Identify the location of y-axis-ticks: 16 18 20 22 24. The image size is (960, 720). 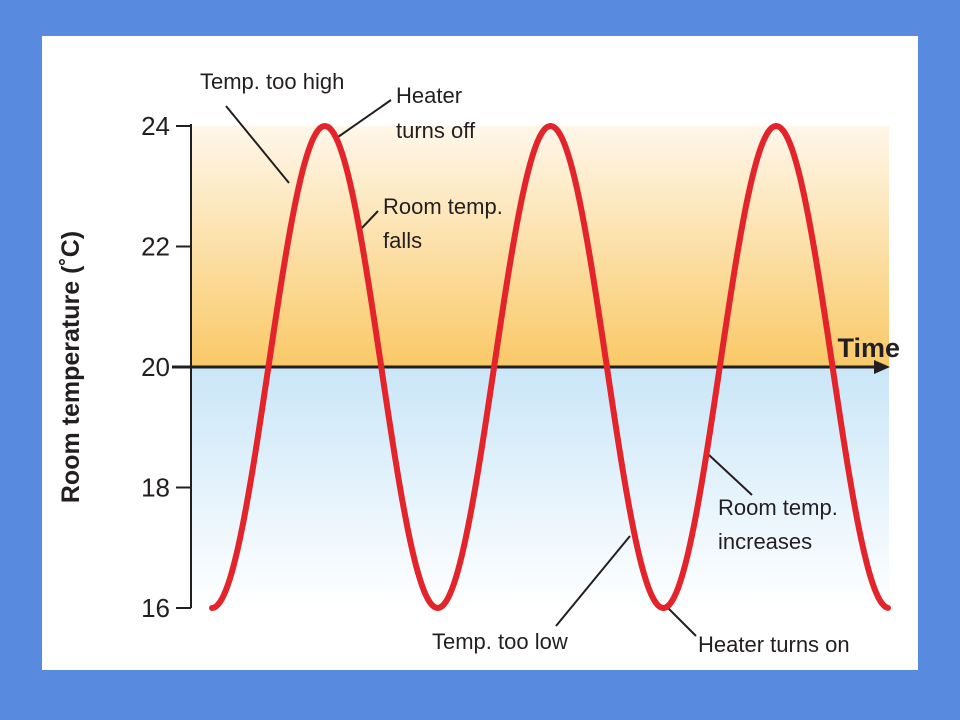
(166, 367).